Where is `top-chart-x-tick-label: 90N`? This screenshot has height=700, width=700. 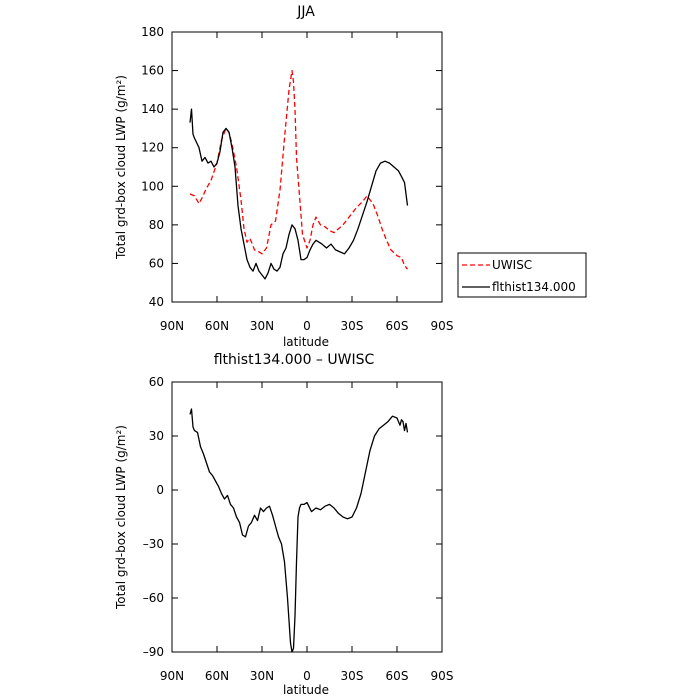
top-chart-x-tick-label: 90N is located at coordinates (172, 326).